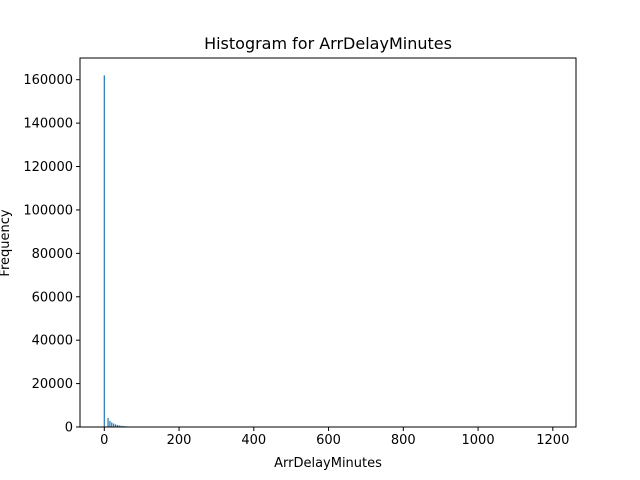 Image resolution: width=640 pixels, height=480 pixels. Describe the element at coordinates (52, 384) in the screenshot. I see `y-tick-label: 20000` at that location.